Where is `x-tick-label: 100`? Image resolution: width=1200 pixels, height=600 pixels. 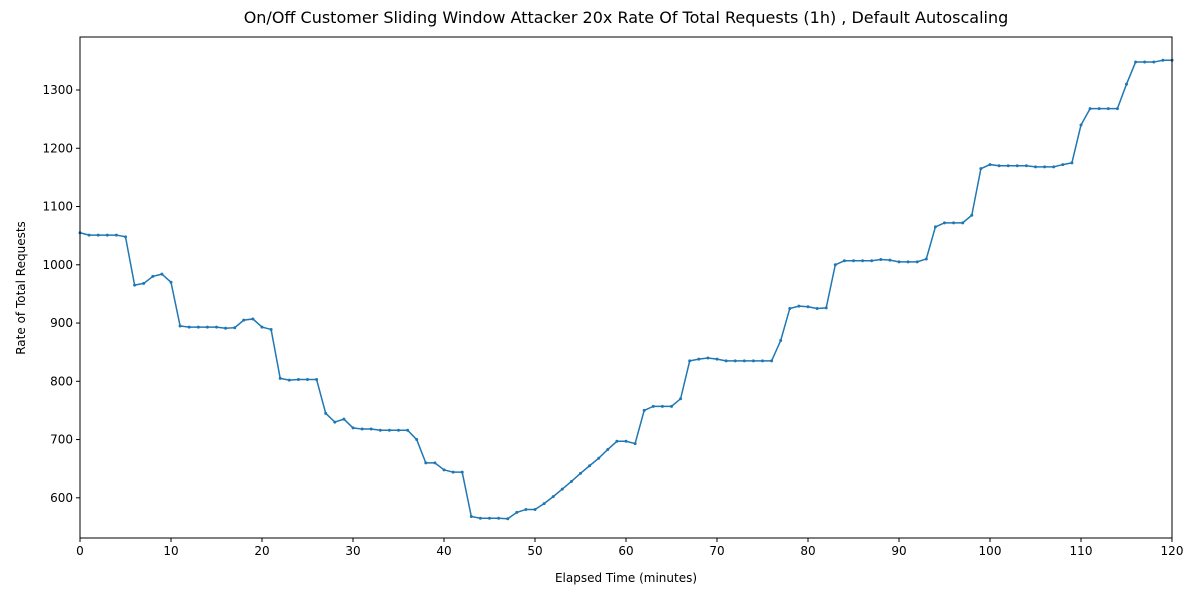 x-tick-label: 100 is located at coordinates (990, 551).